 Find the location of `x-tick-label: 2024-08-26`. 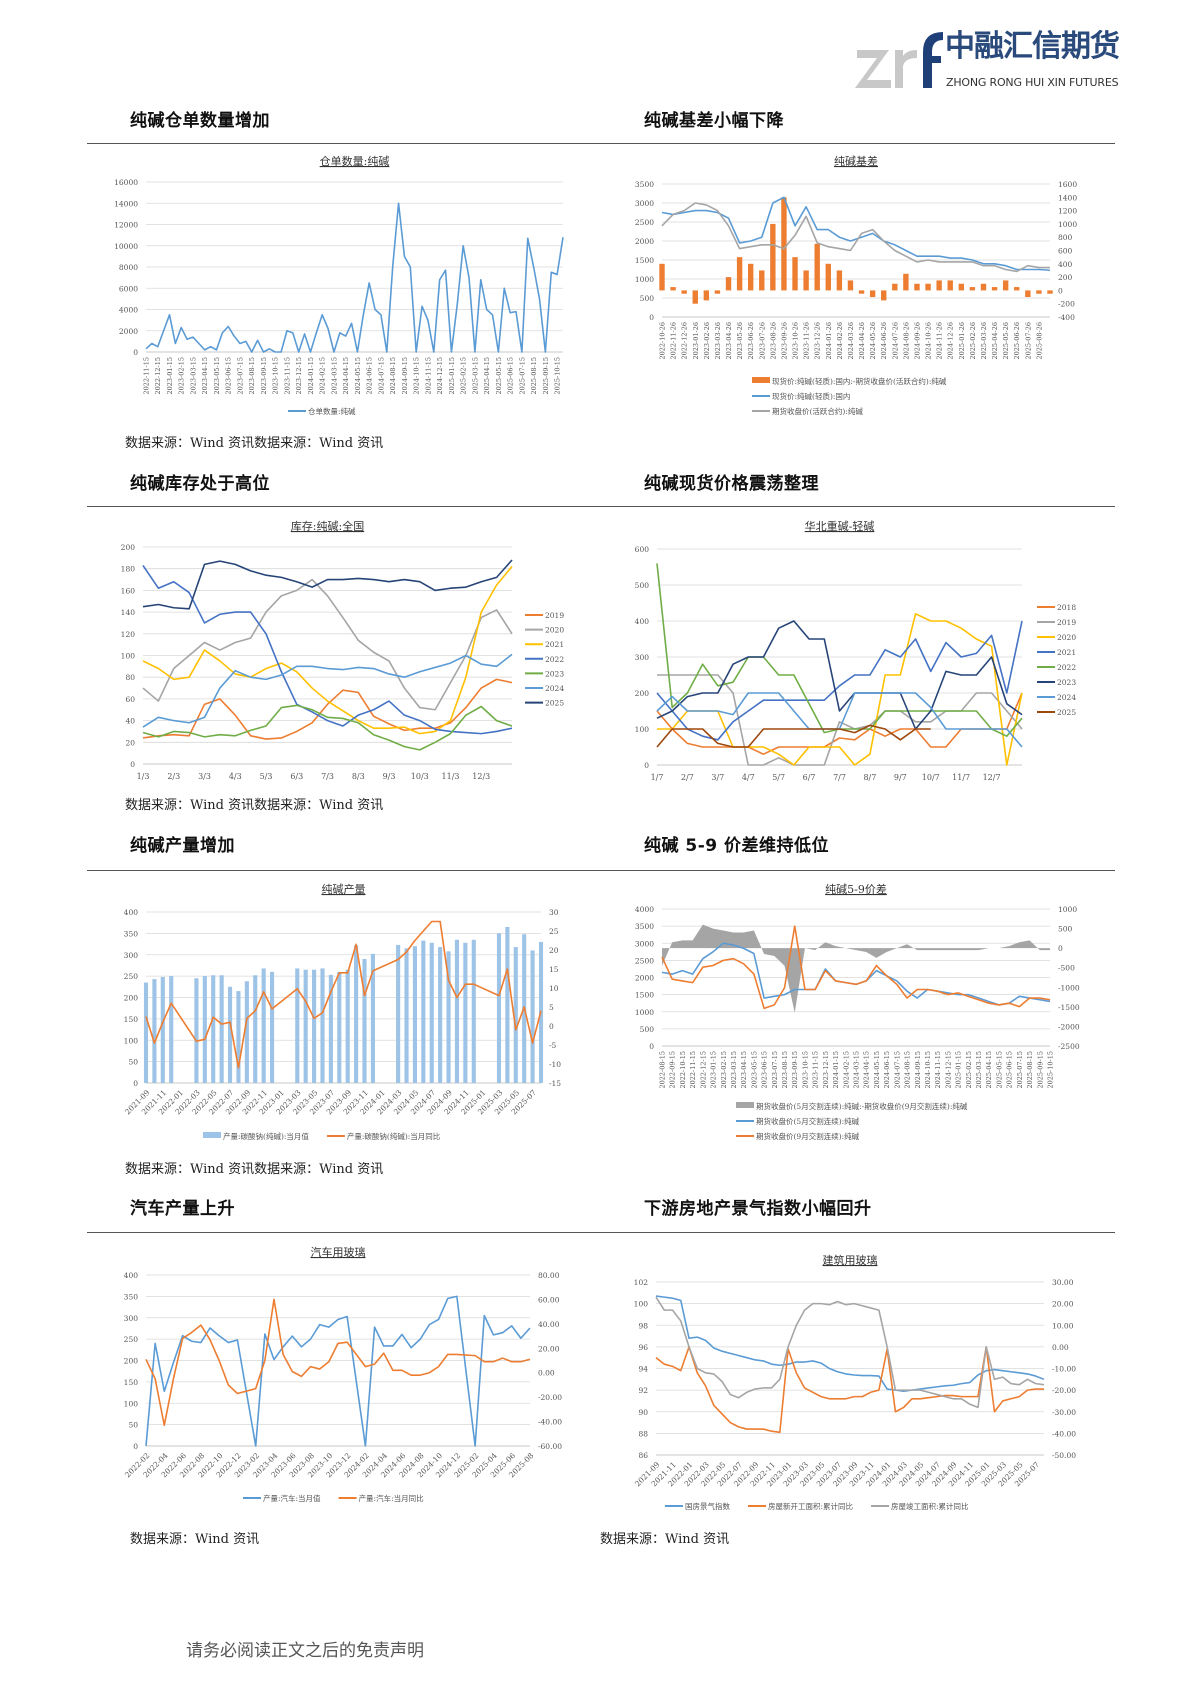

x-tick-label: 2024-08-26 is located at coordinates (906, 340).